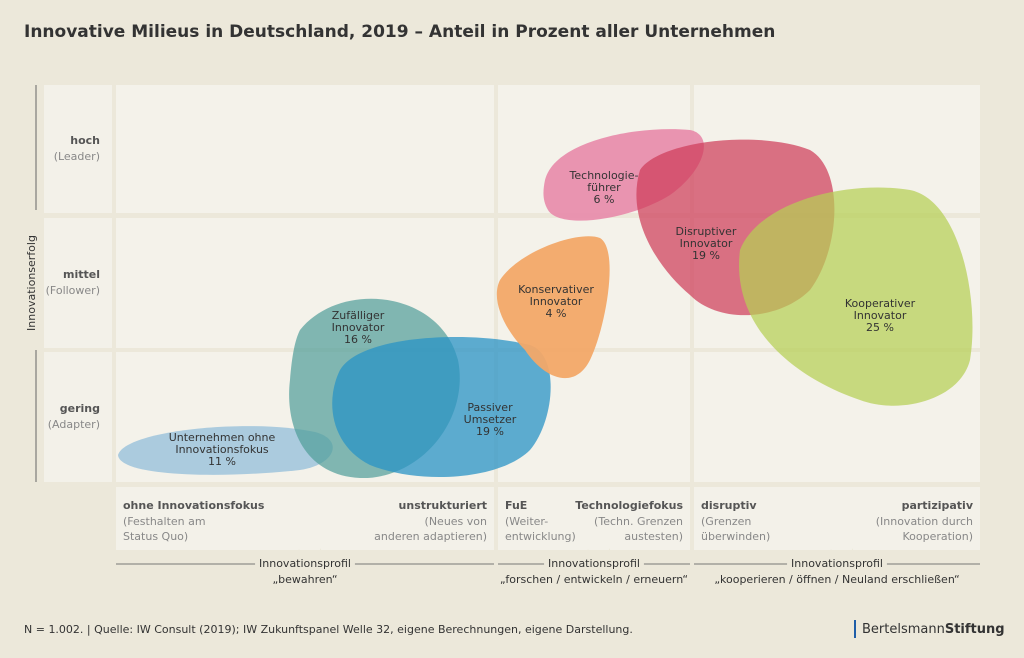 Image resolution: width=1024 pixels, height=658 pixels. What do you see at coordinates (73, 290) in the screenshot?
I see `row-sublabel: (Follower)` at bounding box center [73, 290].